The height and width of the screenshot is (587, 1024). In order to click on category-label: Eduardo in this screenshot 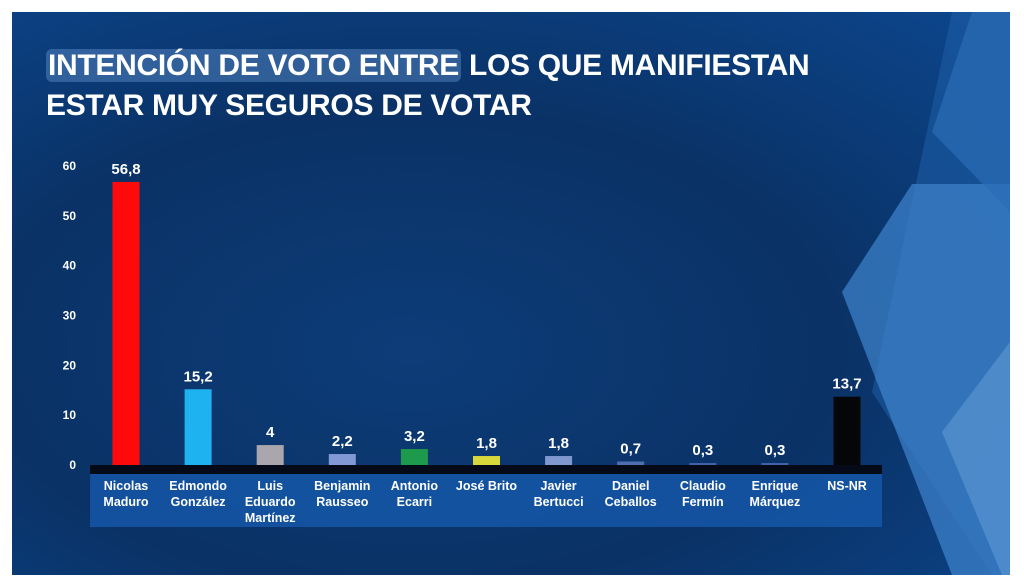, I will do `click(270, 502)`.